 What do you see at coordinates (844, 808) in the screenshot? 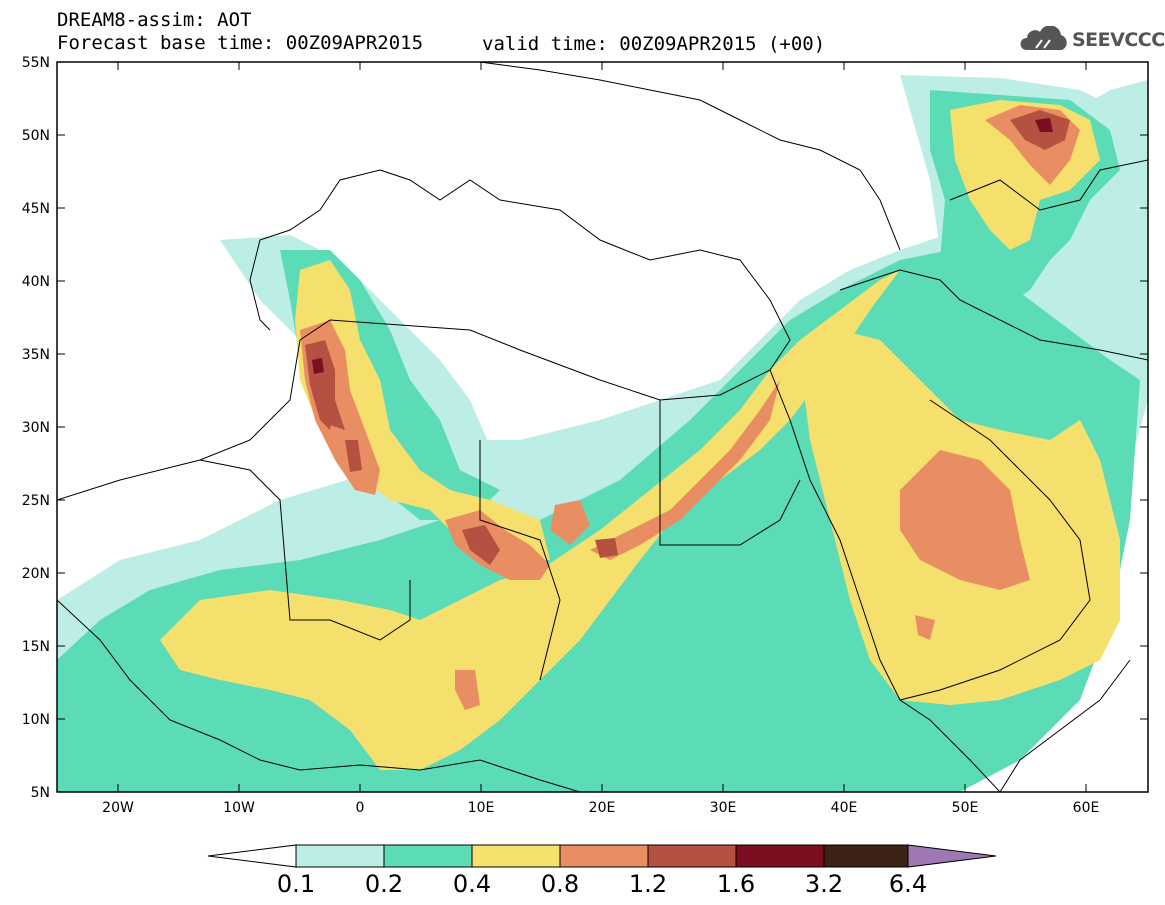
I see `lon-label: 40E` at bounding box center [844, 808].